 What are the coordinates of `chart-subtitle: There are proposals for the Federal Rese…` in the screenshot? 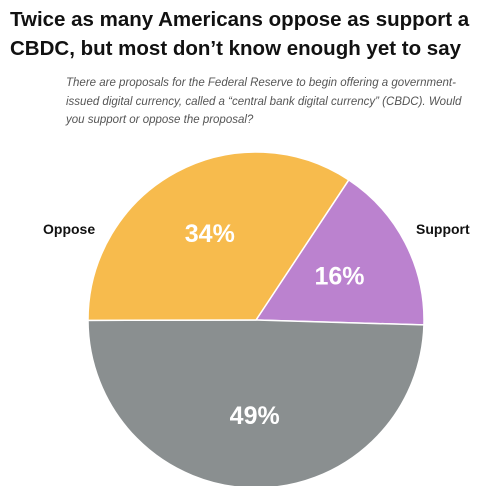 It's located at (264, 101).